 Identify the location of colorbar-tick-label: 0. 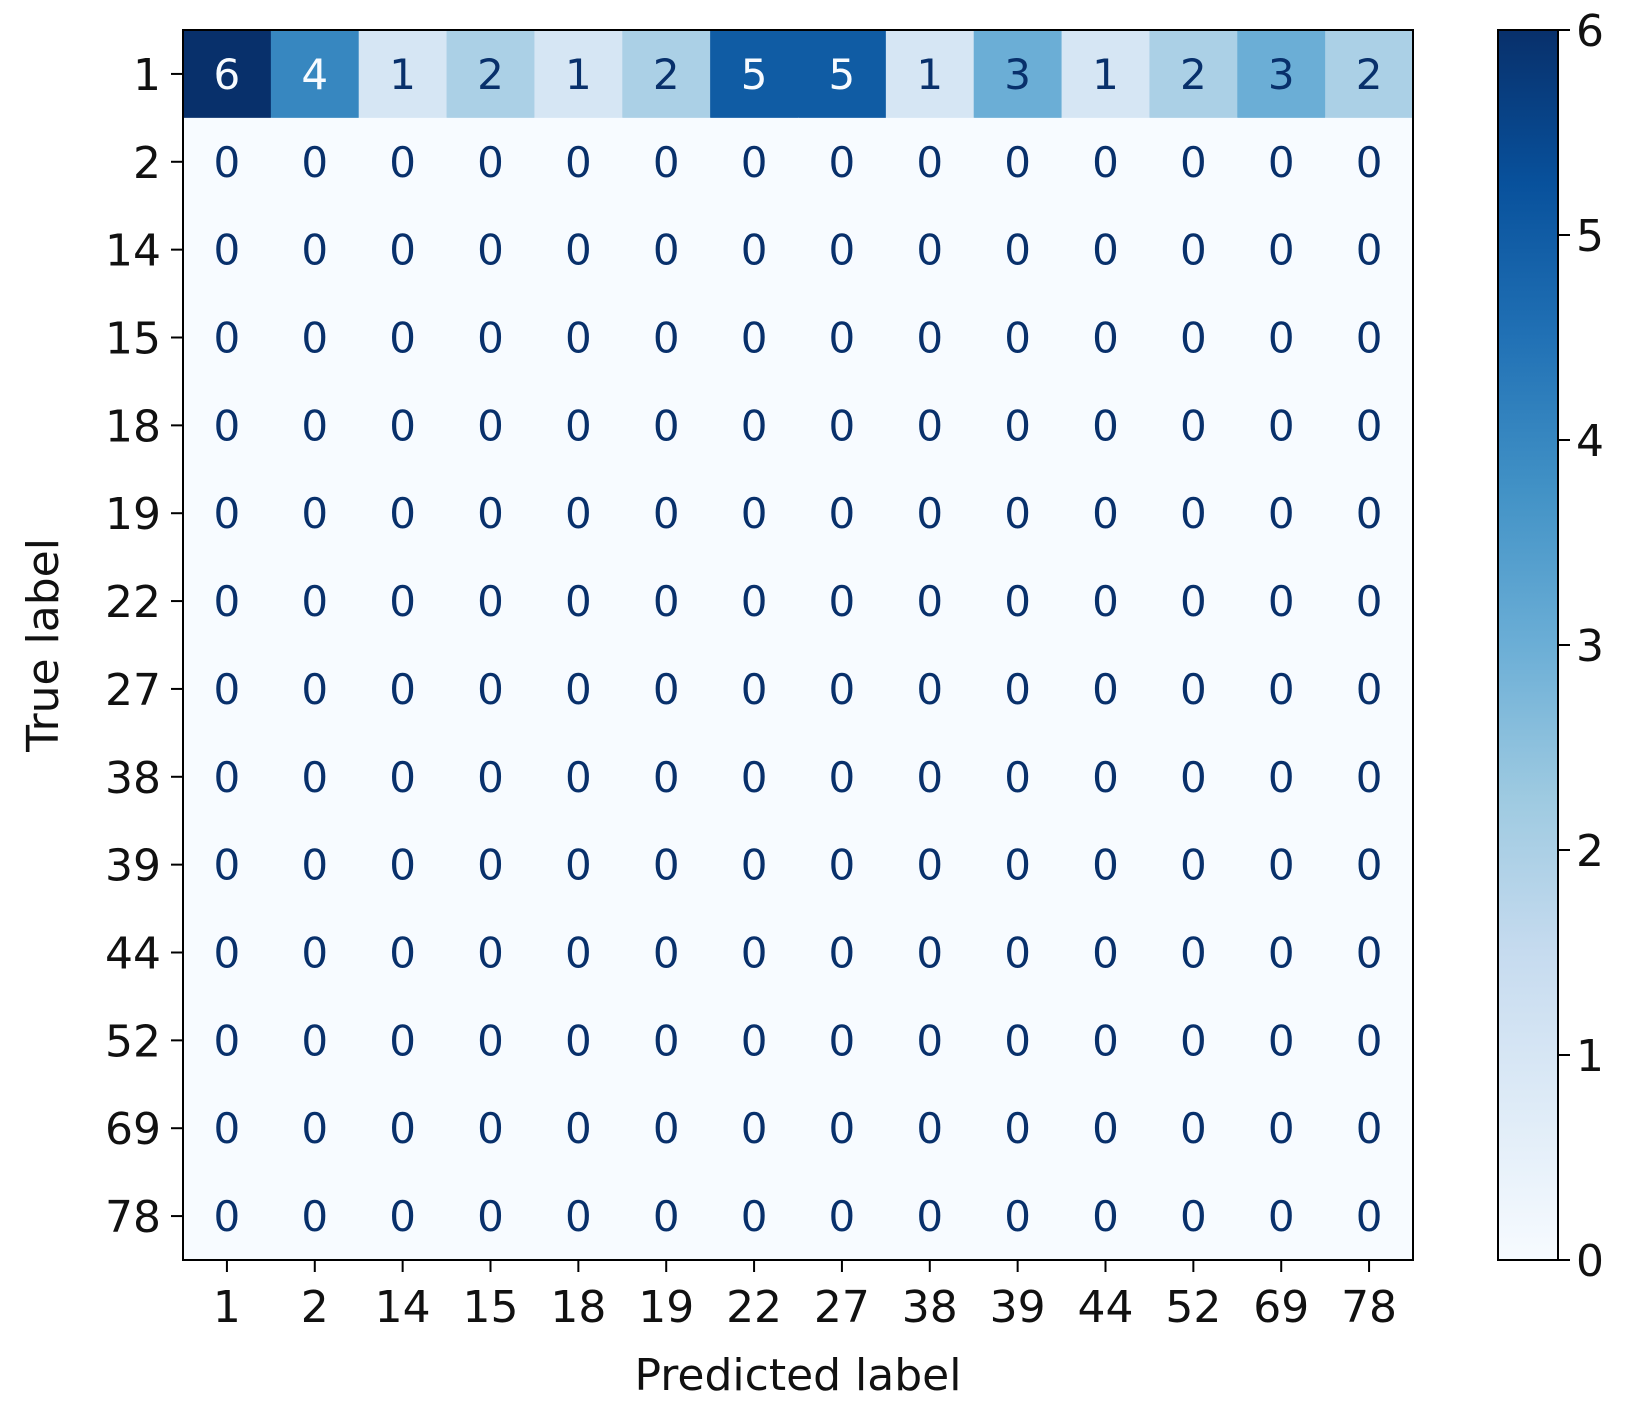
(1590, 1261).